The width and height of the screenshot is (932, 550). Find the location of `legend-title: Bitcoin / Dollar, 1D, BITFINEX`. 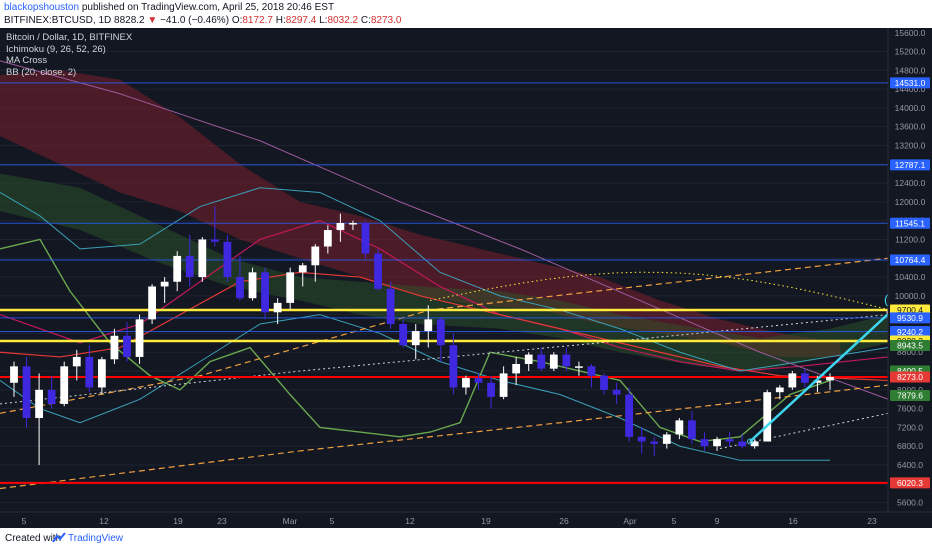

legend-title: Bitcoin / Dollar, 1D, BITFINEX is located at coordinates (69, 37).